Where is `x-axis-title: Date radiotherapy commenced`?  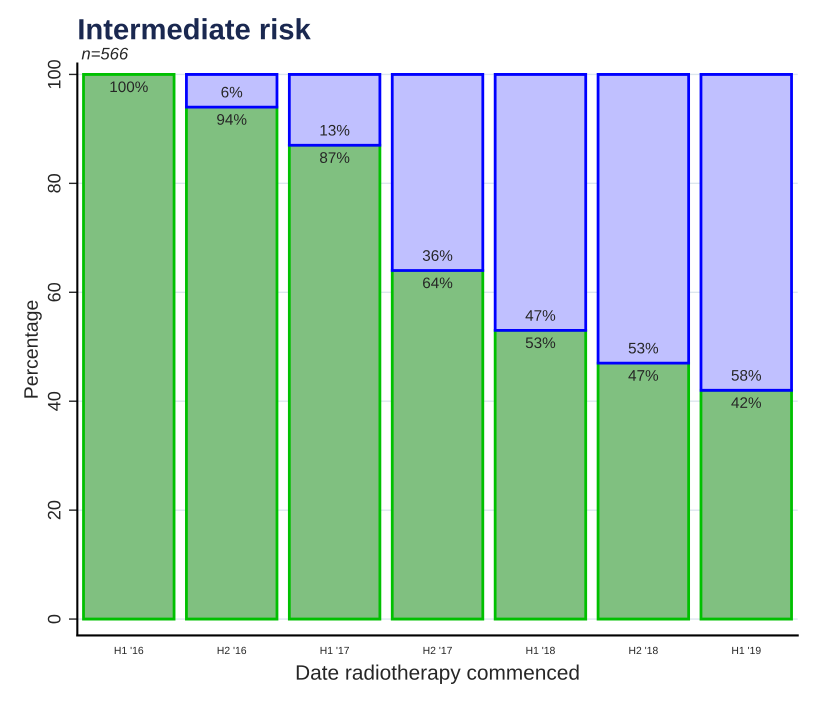 x-axis-title: Date radiotherapy commenced is located at coordinates (437, 674).